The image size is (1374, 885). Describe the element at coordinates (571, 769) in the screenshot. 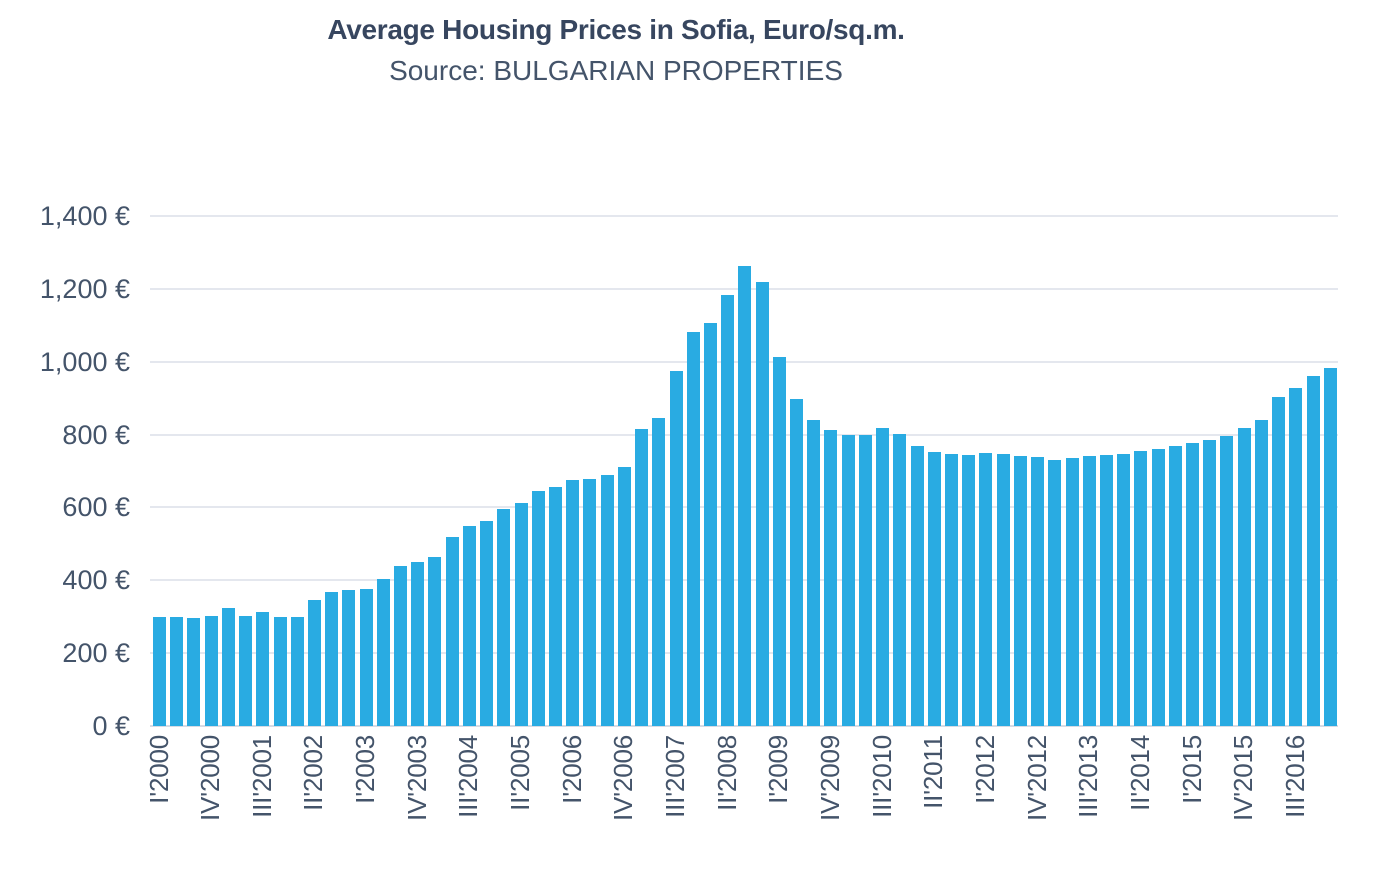

I see `x-tick-label: I'2006` at that location.